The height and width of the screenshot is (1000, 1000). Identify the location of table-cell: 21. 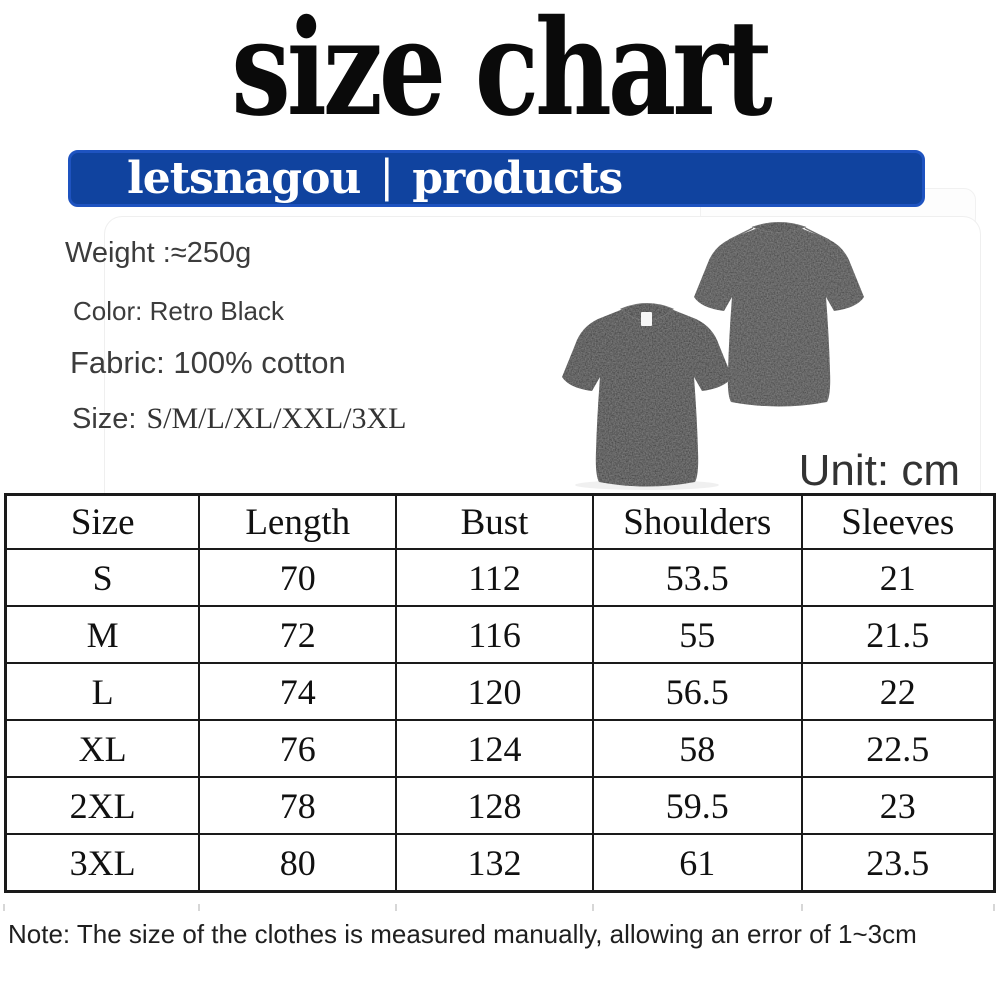
(898, 577).